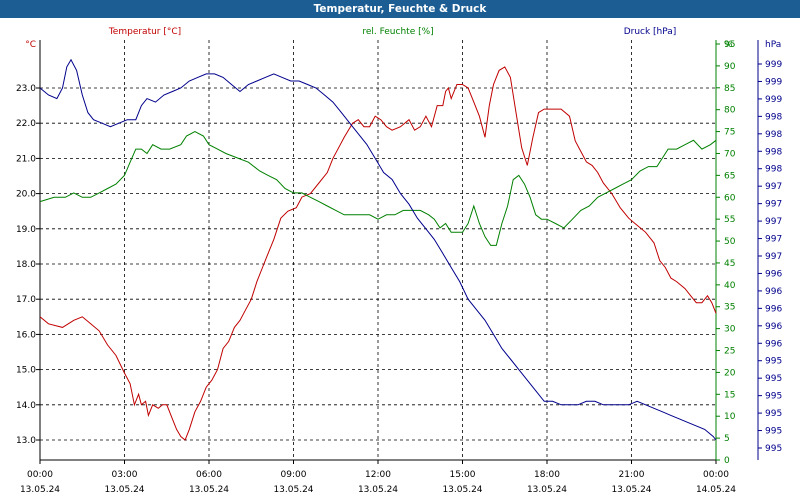 The width and height of the screenshot is (800, 500). I want to click on humidity-axis-label: rel. Feuchte [%], so click(397, 32).